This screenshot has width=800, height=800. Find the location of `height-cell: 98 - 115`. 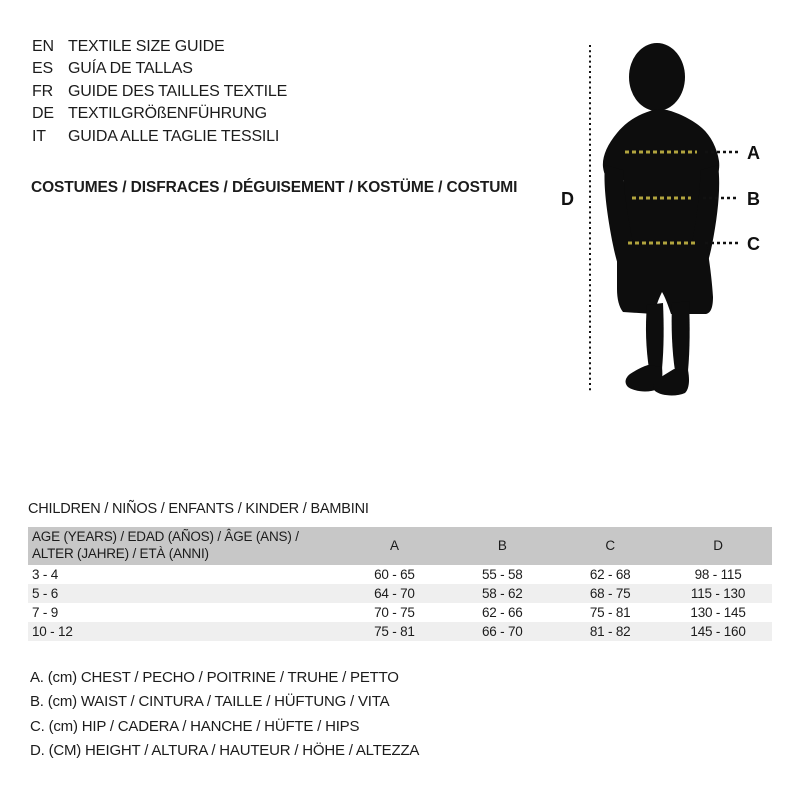

height-cell: 98 - 115 is located at coordinates (718, 574).